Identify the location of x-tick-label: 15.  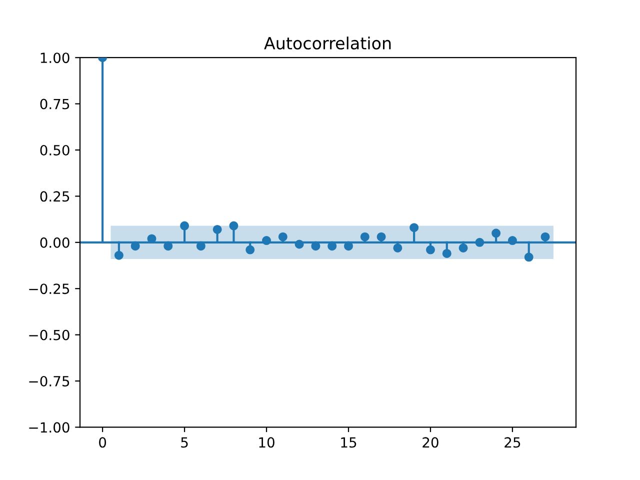
(348, 442).